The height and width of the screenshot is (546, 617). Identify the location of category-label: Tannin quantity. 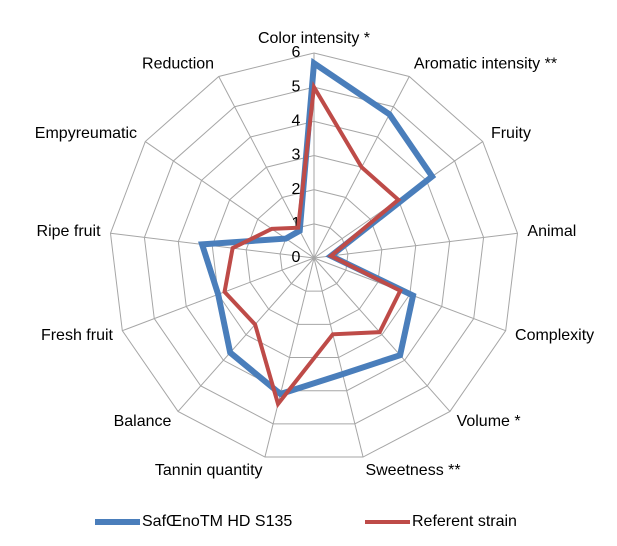
(209, 470).